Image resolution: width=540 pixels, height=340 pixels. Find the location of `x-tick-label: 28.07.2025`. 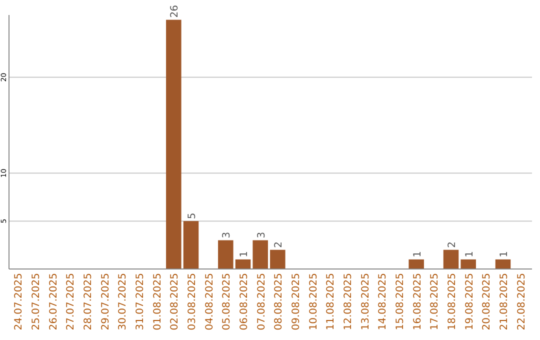

x-tick-label: 28.07.2025 is located at coordinates (88, 301).